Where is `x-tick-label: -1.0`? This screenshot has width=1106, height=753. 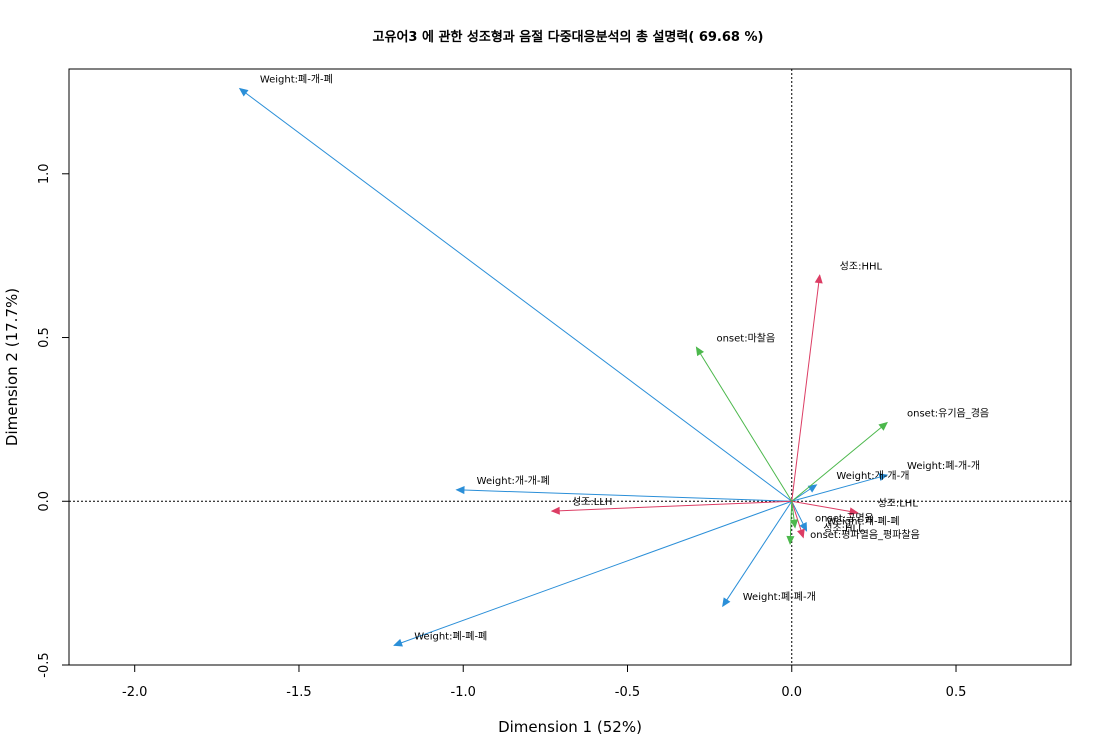
x-tick-label: -1.0 is located at coordinates (463, 692).